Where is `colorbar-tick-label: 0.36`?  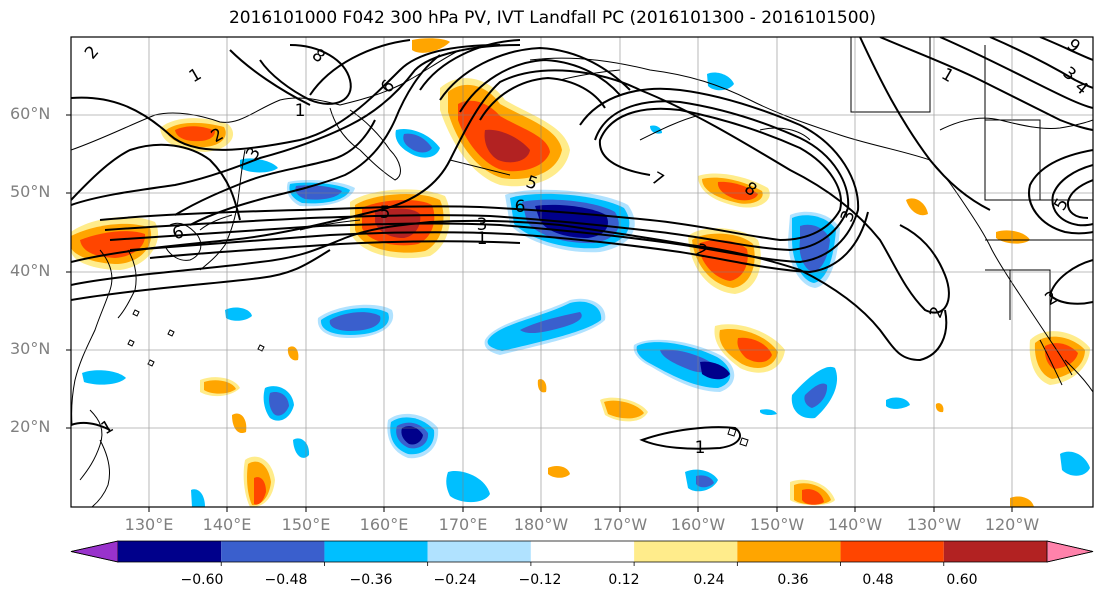 colorbar-tick-label: 0.36 is located at coordinates (793, 580).